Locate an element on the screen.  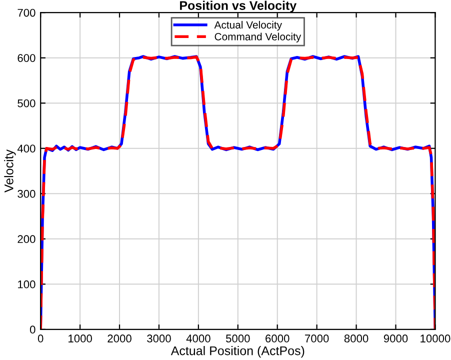
y-tick-label: 0 is located at coordinates (33, 330).